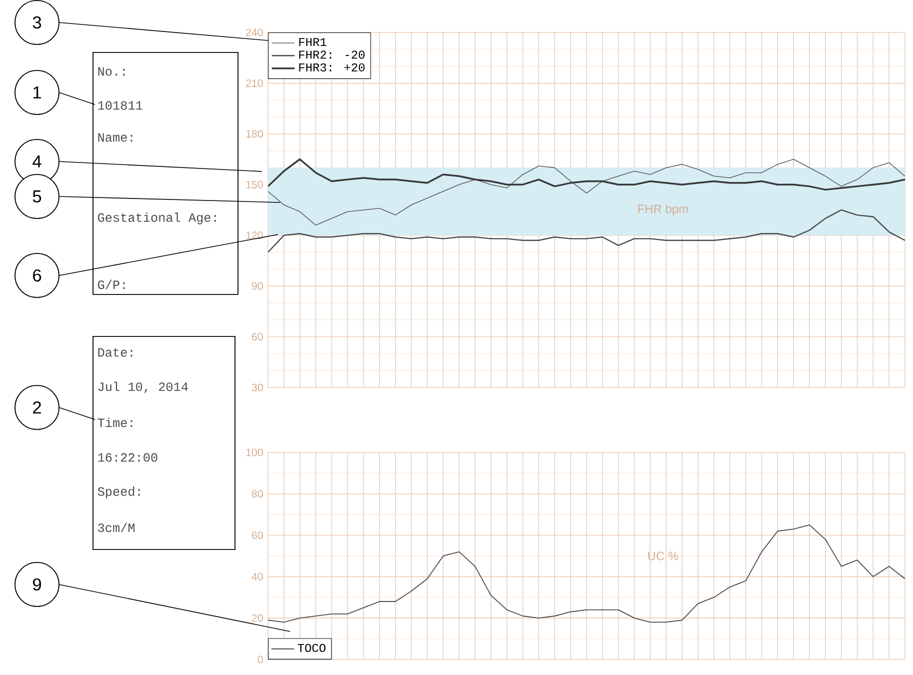 The image size is (913, 675). Describe the element at coordinates (115, 422) in the screenshot. I see `text: Time:` at that location.